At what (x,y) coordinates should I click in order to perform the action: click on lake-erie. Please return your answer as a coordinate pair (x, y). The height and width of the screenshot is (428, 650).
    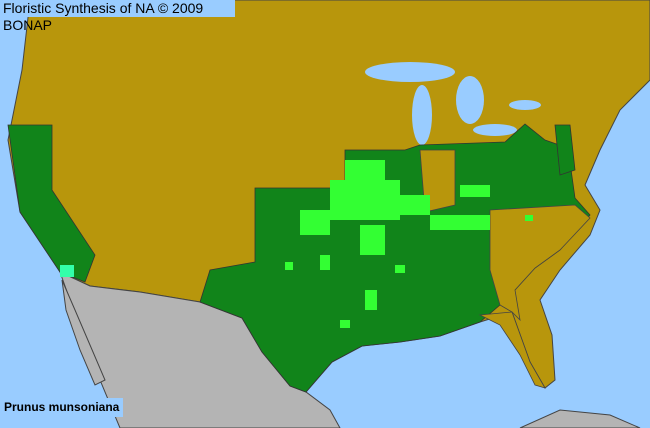
    Looking at the image, I should click on (495, 130).